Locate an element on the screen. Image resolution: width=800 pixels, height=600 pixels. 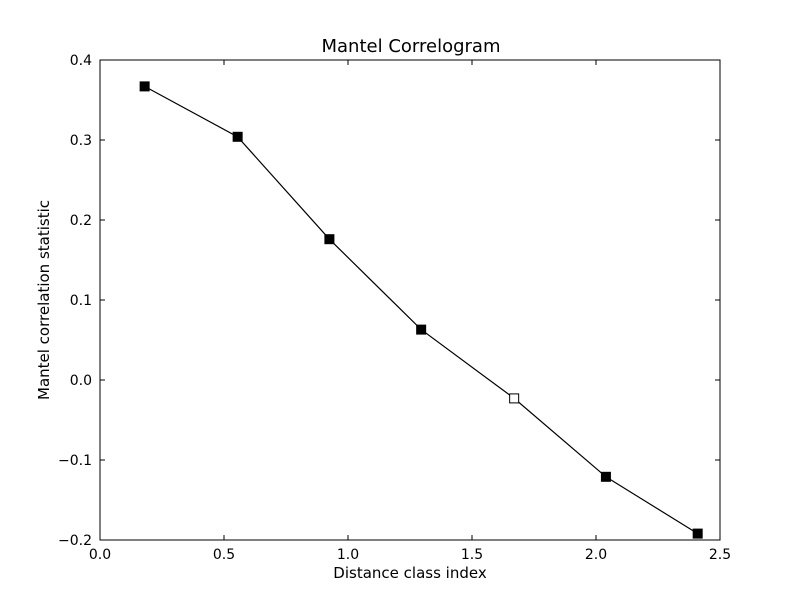
y-tick-label: 0.2 is located at coordinates (81, 221).